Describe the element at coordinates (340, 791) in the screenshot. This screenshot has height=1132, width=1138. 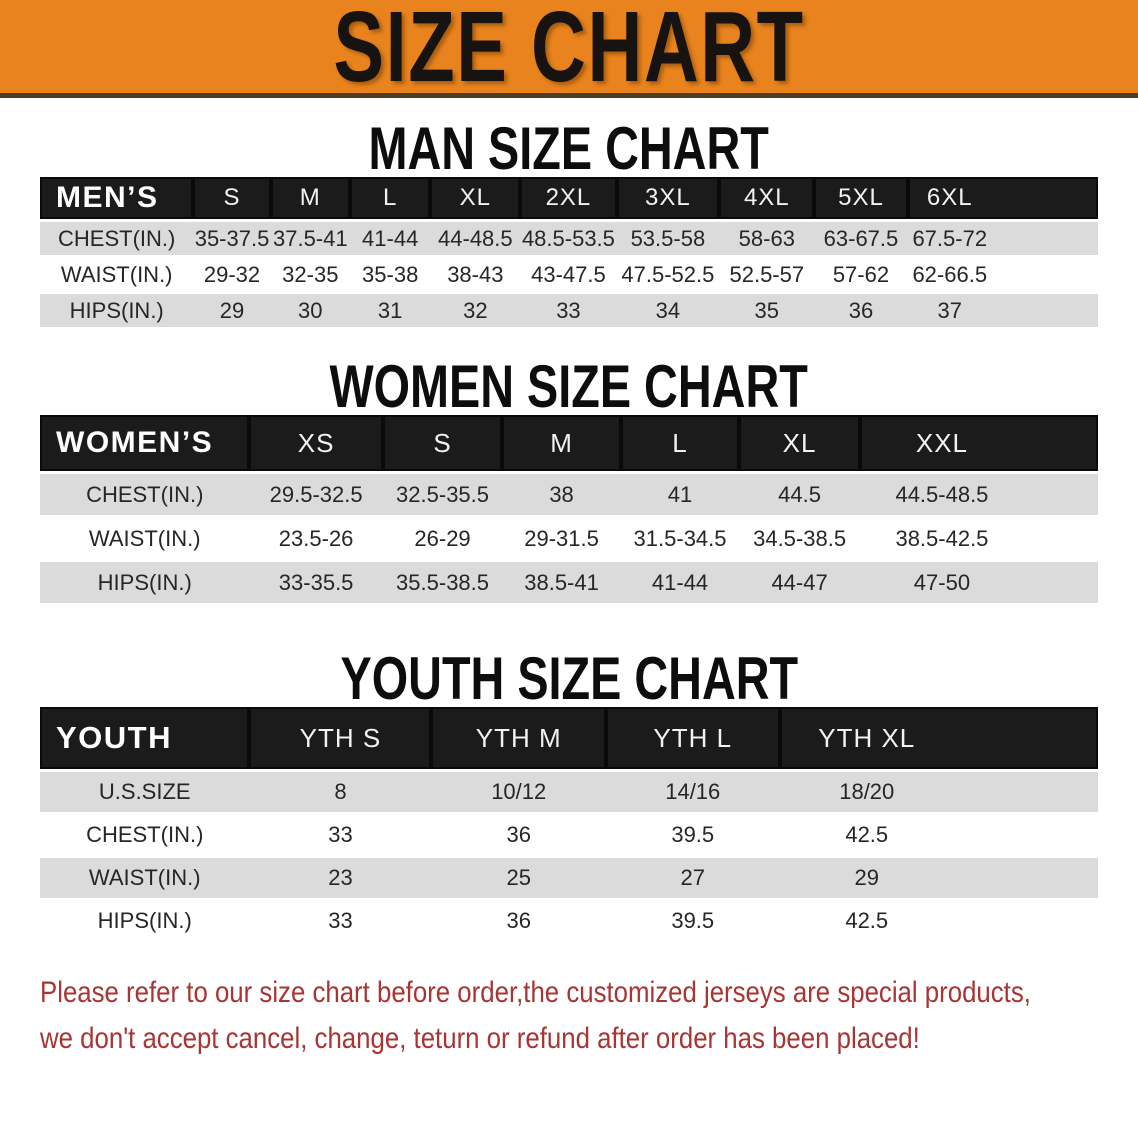
I see `size-value-cell: 8` at that location.